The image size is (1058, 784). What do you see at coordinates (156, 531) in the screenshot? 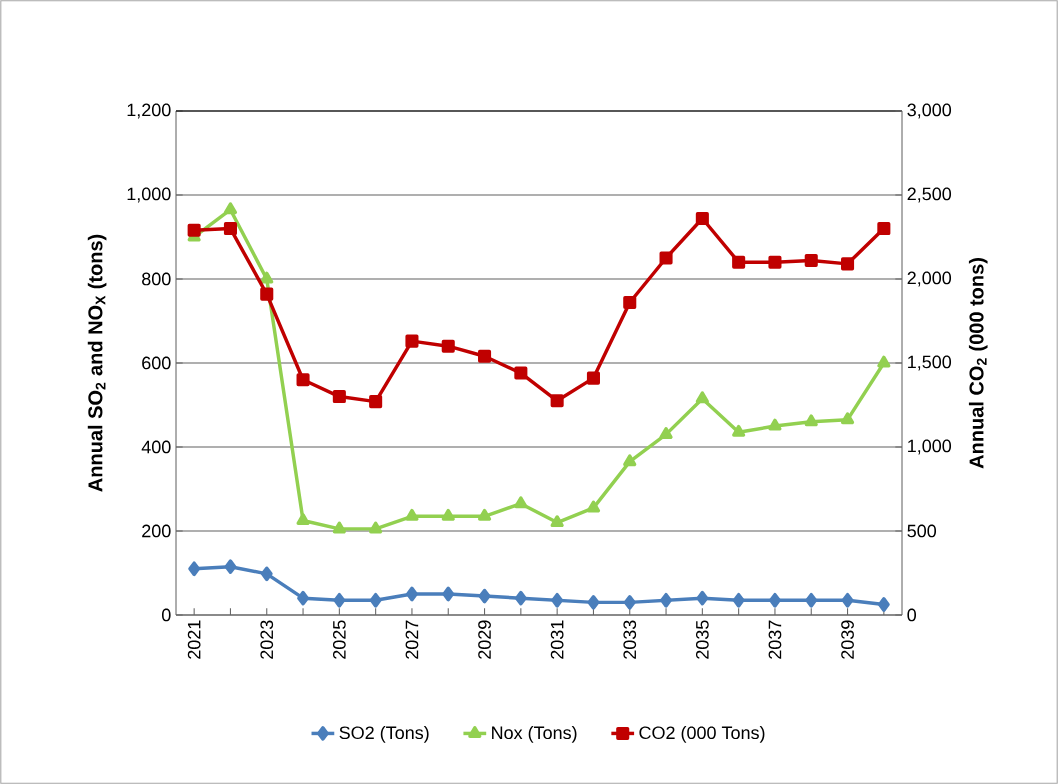
I see `y-tick-label: 200` at bounding box center [156, 531].